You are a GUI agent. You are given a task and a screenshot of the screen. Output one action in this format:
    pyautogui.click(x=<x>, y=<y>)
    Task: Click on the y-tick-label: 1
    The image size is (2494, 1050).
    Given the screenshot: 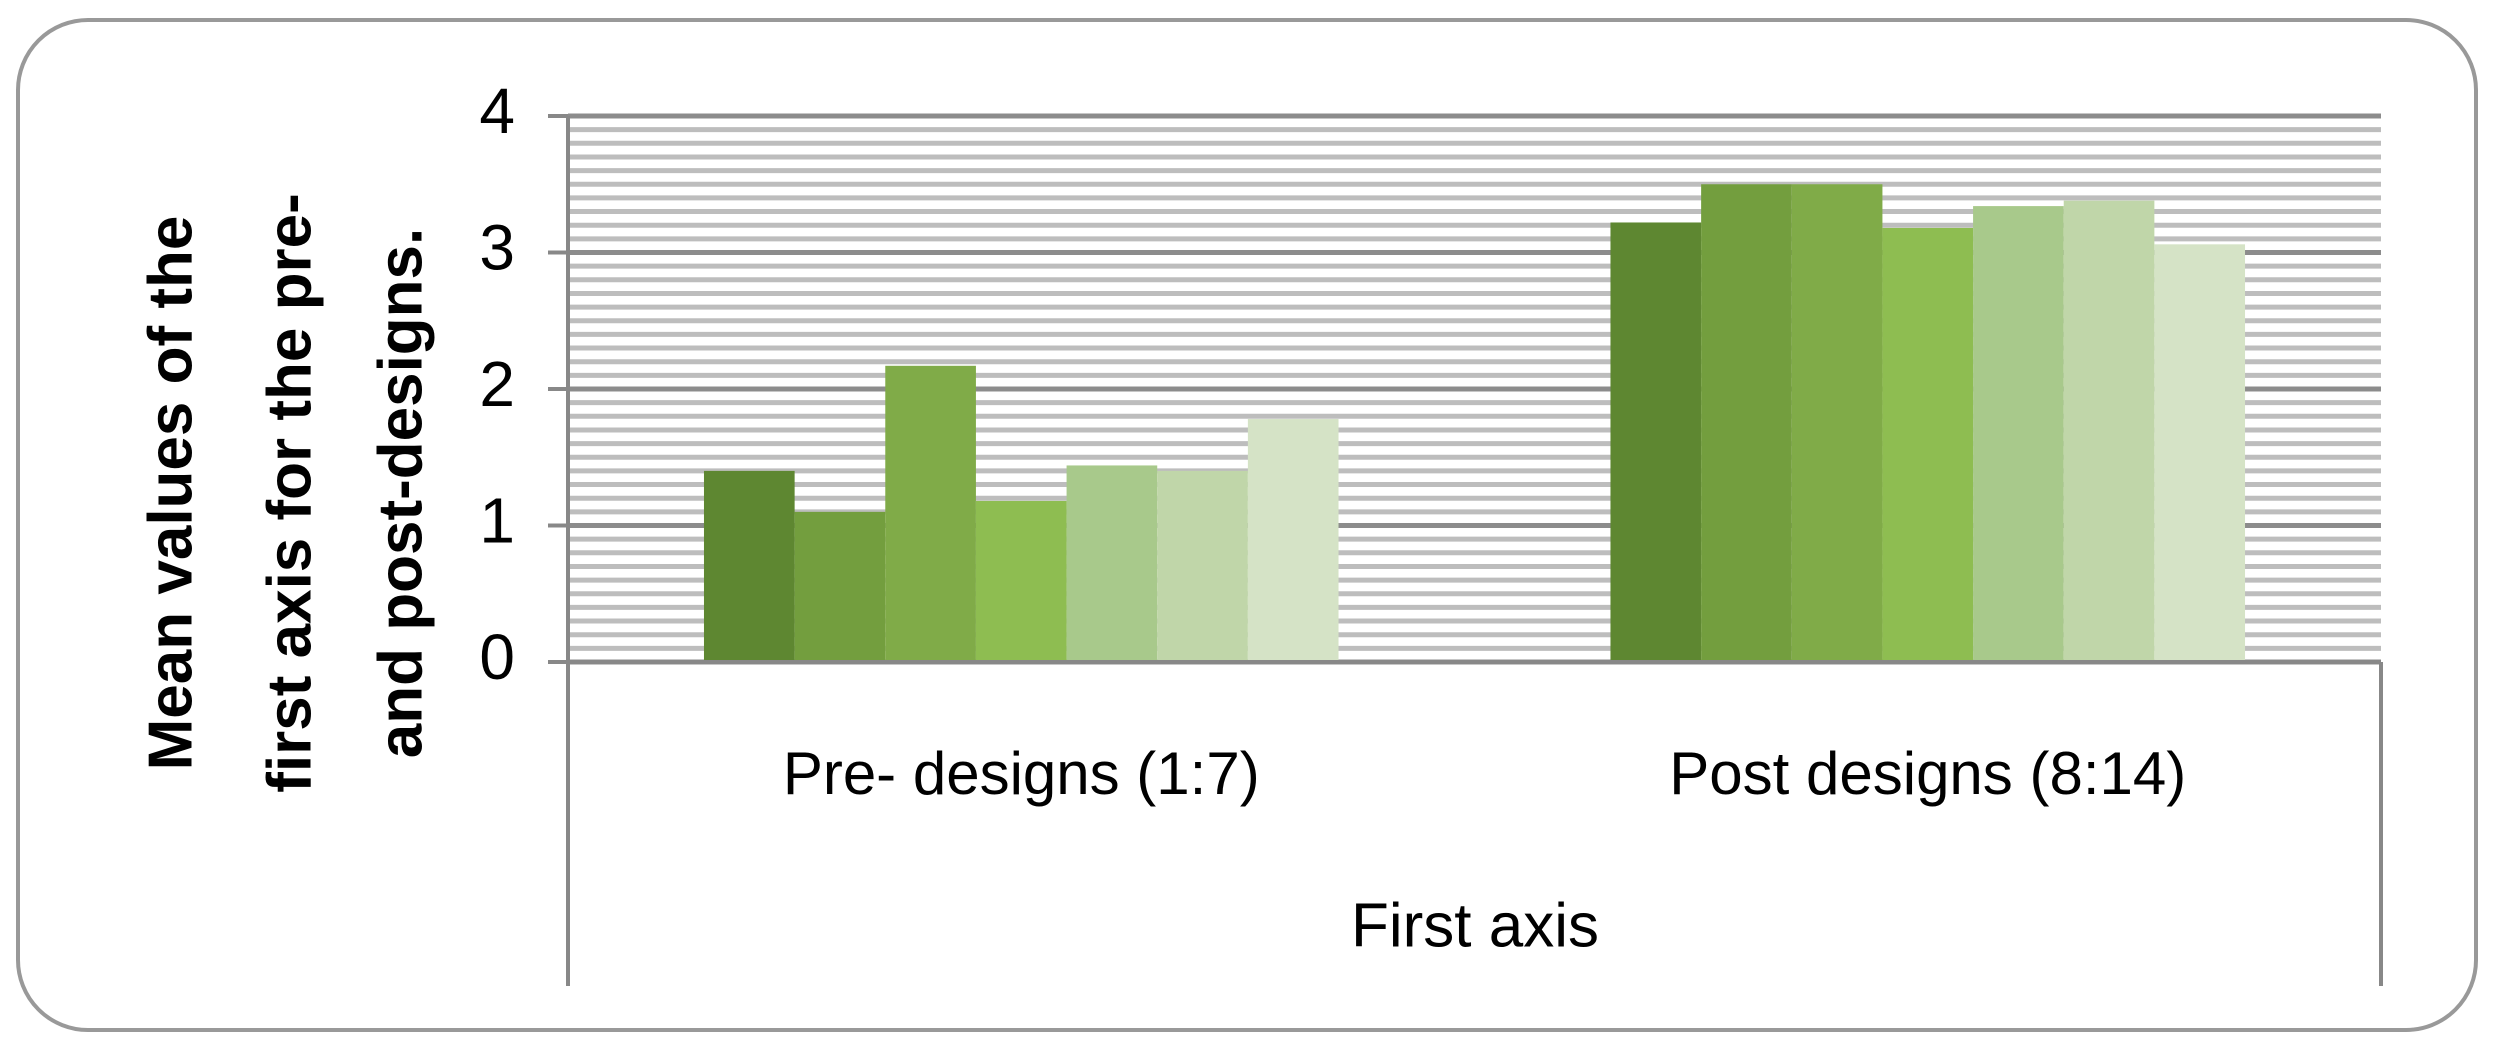 What is the action you would take?
    pyautogui.click(x=497, y=520)
    